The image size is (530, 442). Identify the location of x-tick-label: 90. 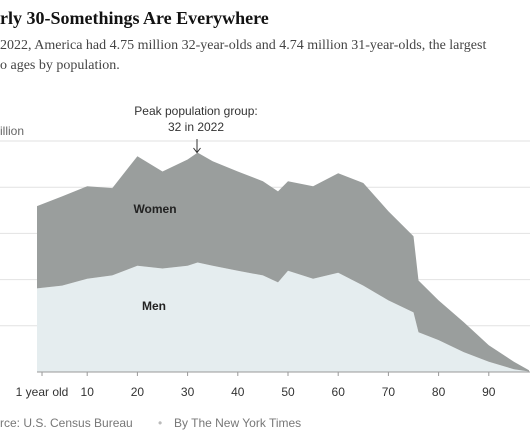
(489, 392).